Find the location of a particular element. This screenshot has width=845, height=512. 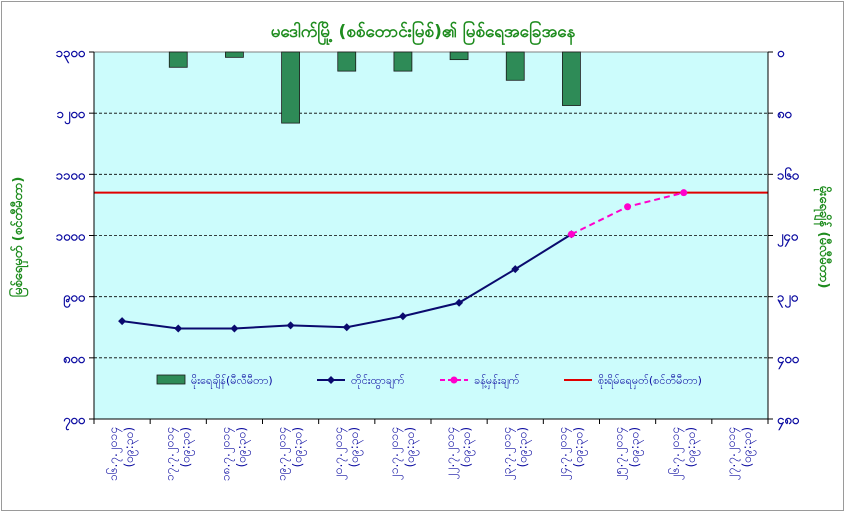

legend-marker-observed is located at coordinates (331, 380).